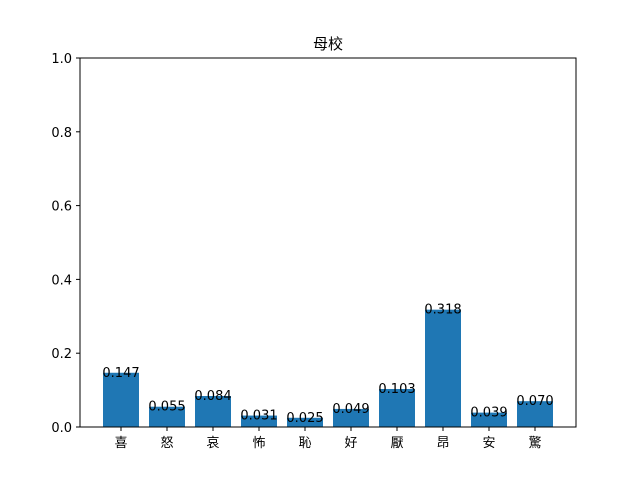  Describe the element at coordinates (350, 443) in the screenshot. I see `x-tick-label-5: 好` at that location.